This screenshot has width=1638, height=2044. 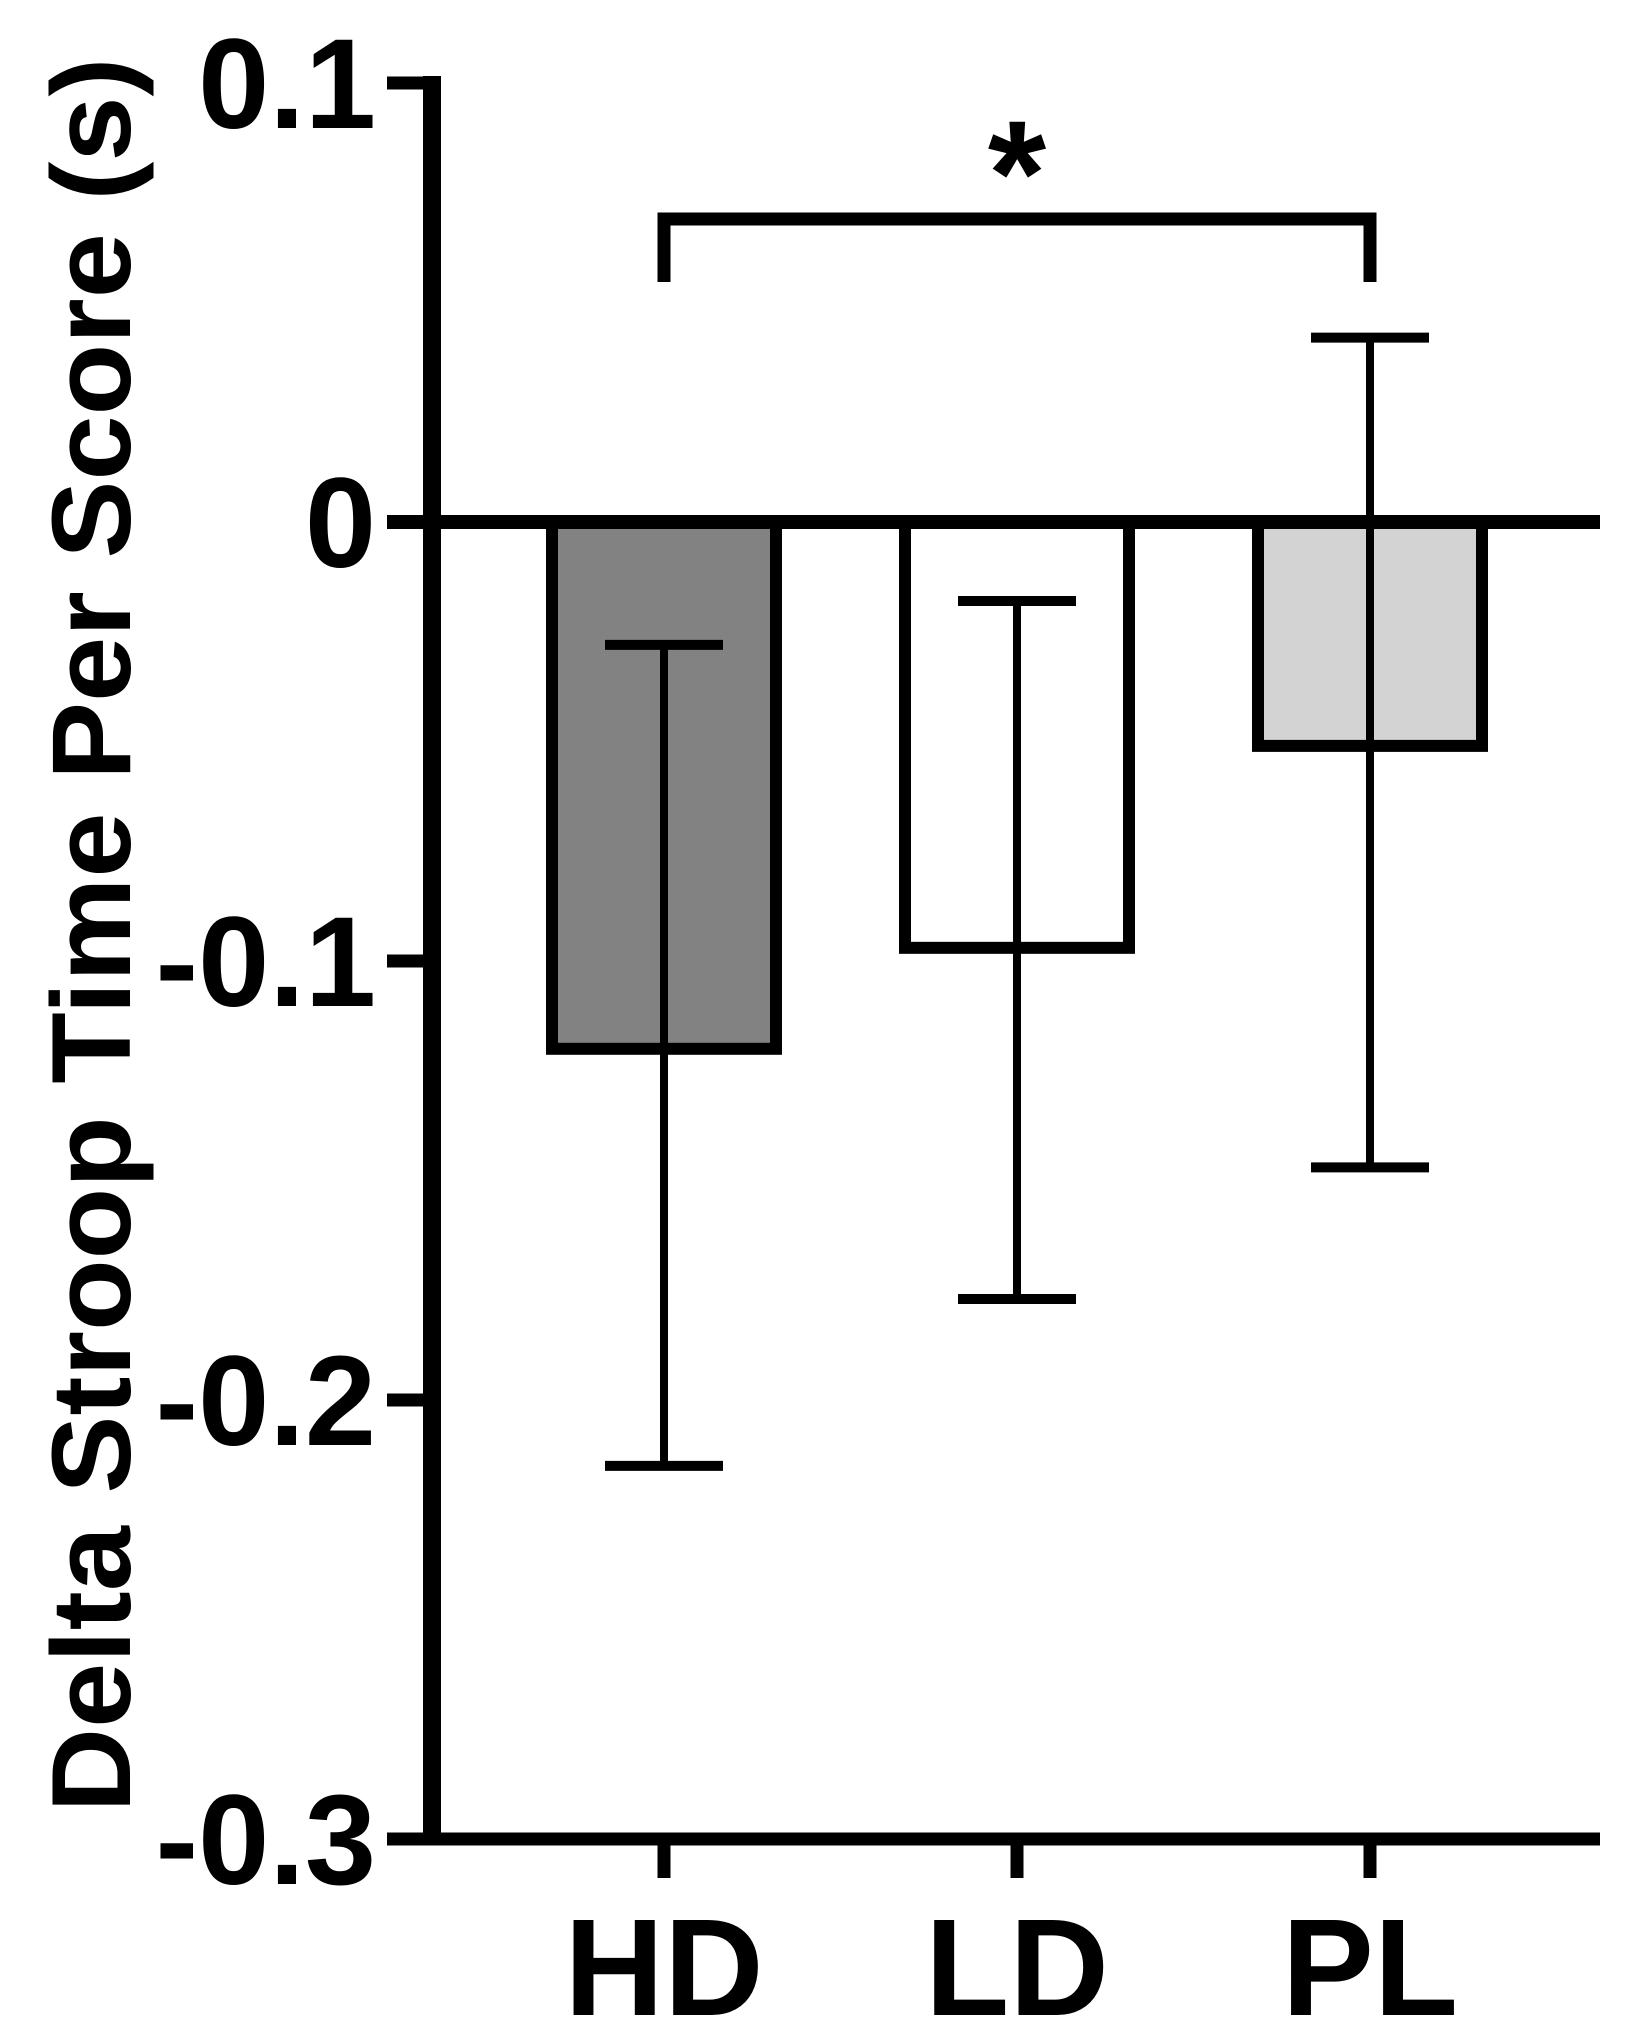 I want to click on x-labels-group: HD LD PL, so click(x=1011, y=1941).